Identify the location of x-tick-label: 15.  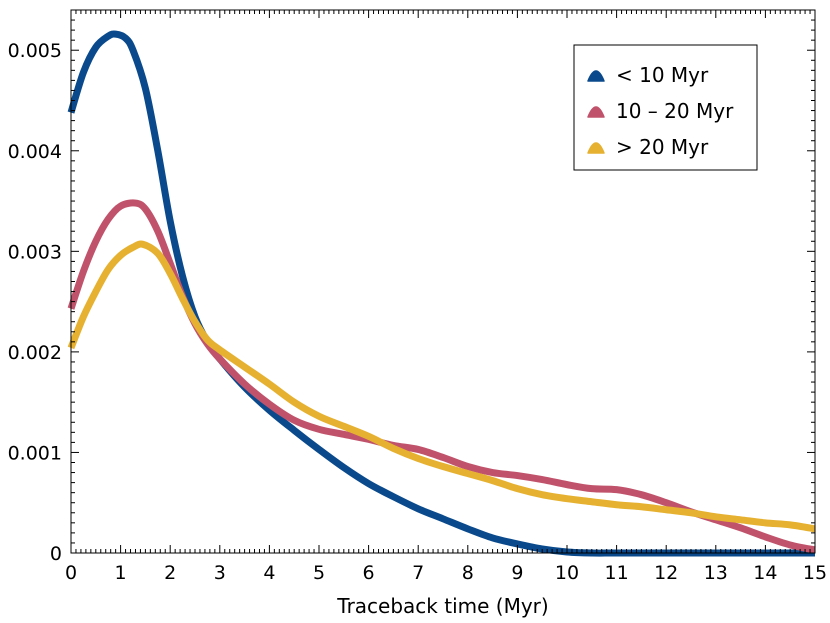
(815, 573).